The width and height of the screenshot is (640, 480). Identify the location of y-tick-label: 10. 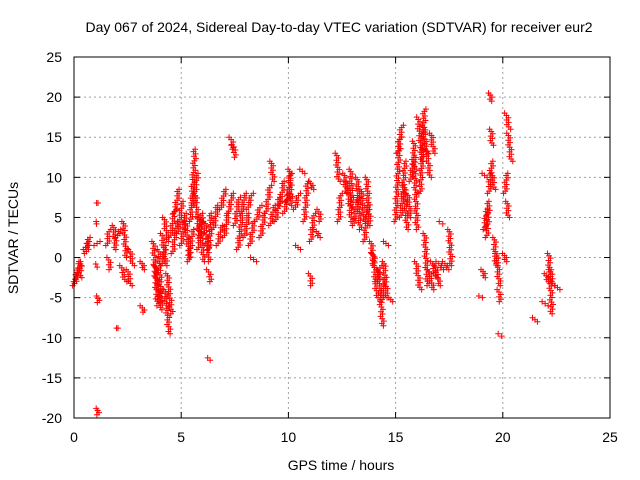
(54, 177).